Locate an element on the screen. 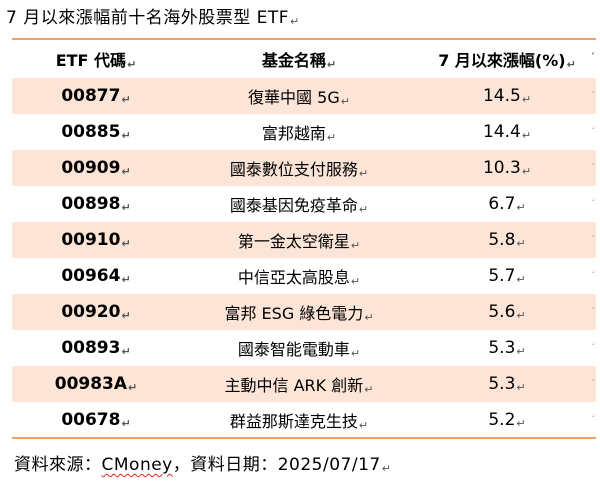 This screenshot has height=487, width=600. etf-code-cell: 00964↵ is located at coordinates (96, 276).